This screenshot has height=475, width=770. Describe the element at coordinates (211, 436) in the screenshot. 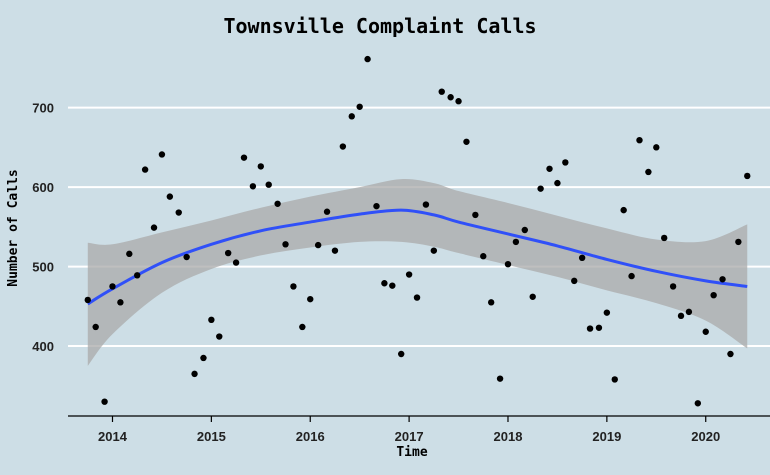

I see `x-tick-label: 2015` at that location.